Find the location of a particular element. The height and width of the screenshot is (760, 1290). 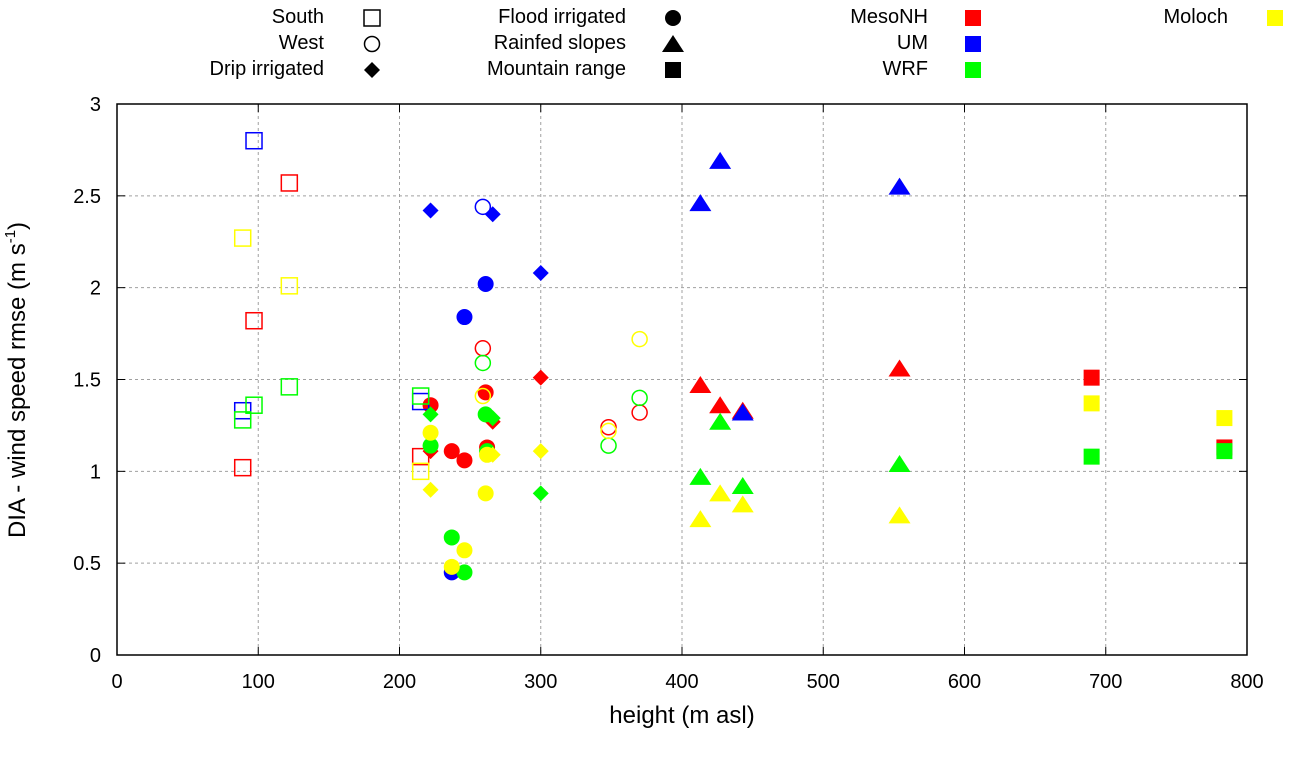

legend-item-site: West is located at coordinates (330, 43).